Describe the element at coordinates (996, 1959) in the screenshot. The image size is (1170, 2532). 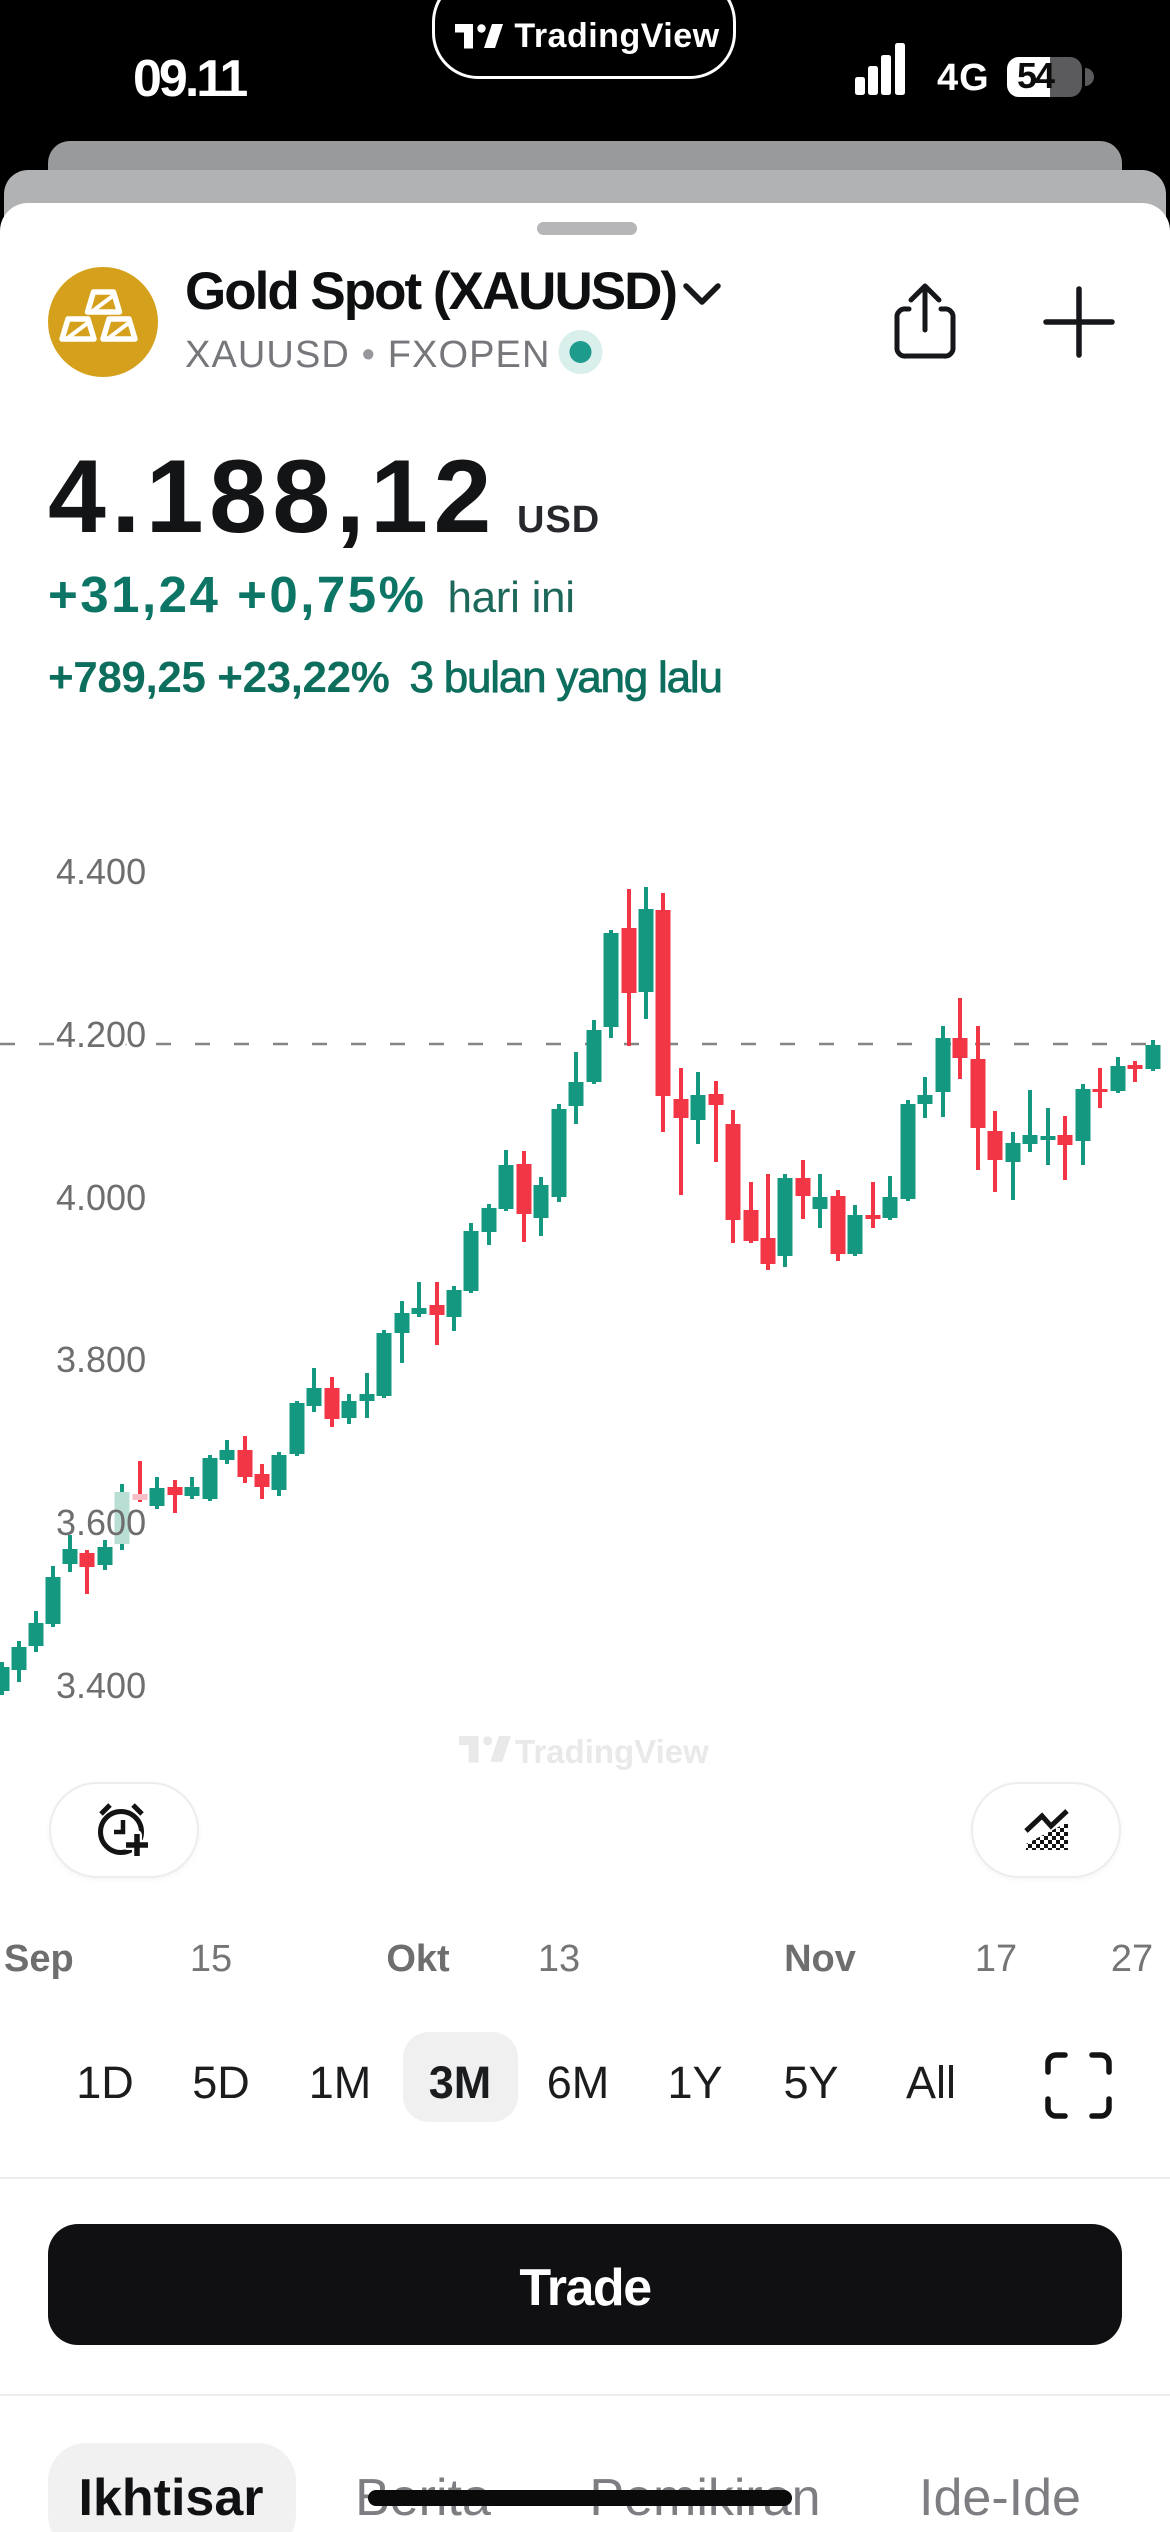
I see `svg-text: 17` at that location.